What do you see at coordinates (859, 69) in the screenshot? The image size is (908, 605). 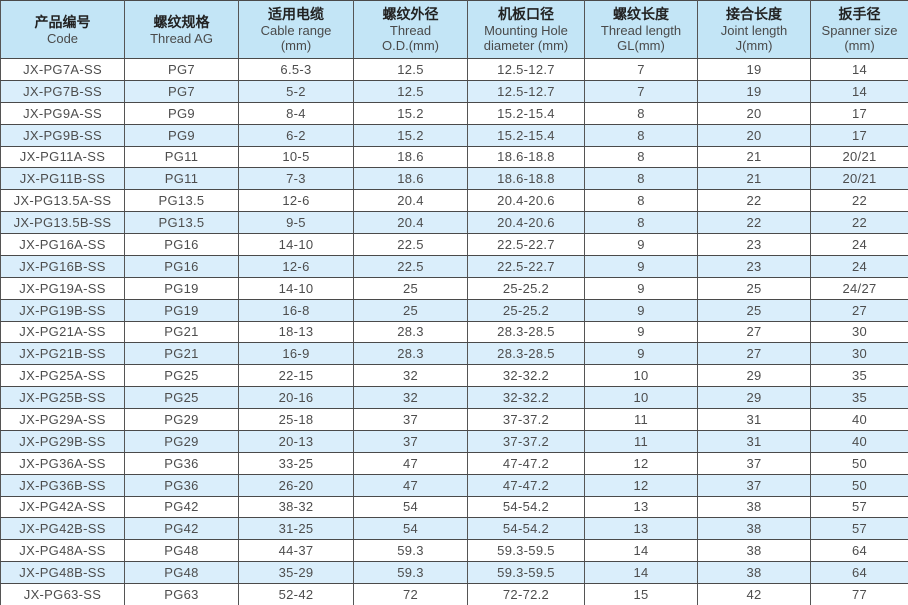 I see `cell-spanner_size: 14` at bounding box center [859, 69].